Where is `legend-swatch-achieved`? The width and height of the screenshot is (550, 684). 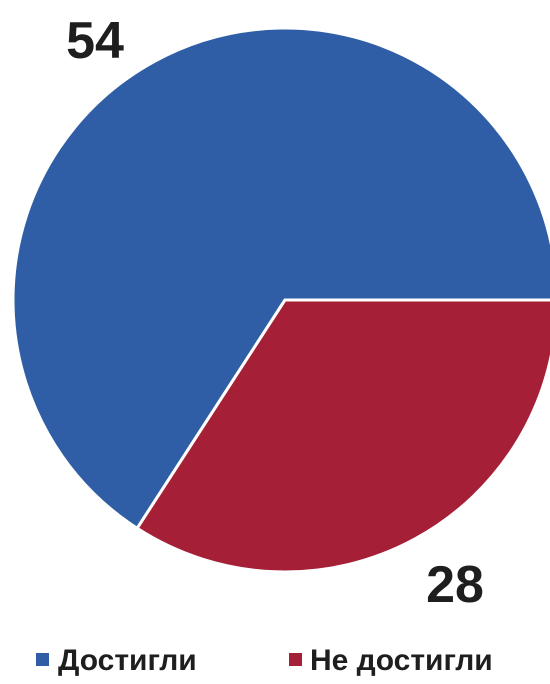
legend-swatch-achieved is located at coordinates (42, 659).